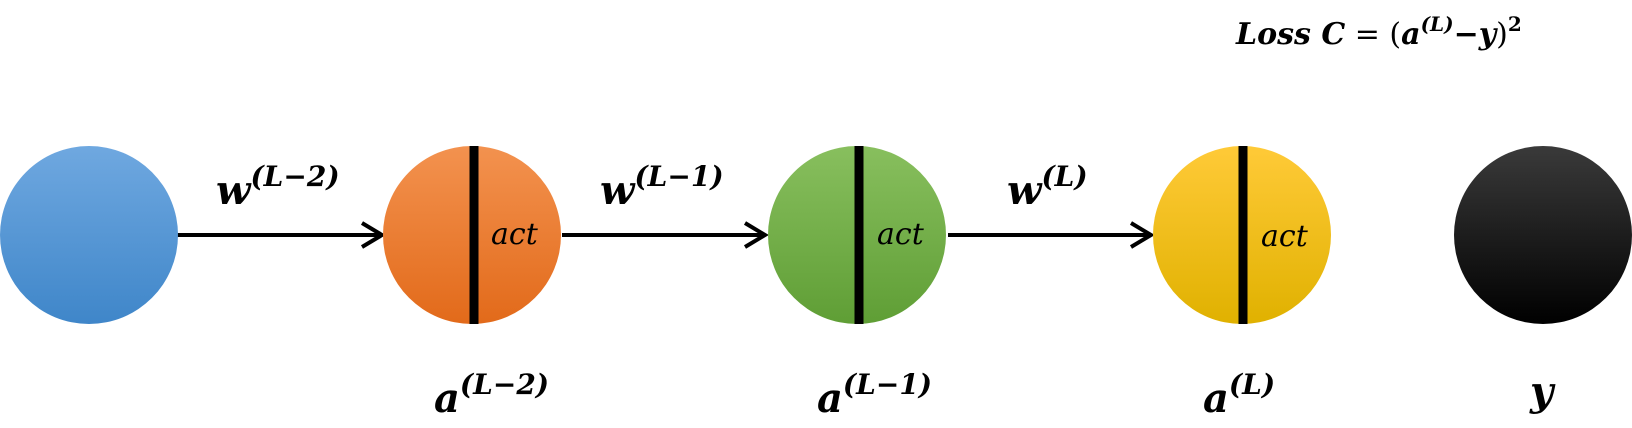 This screenshot has height=428, width=1632. Describe the element at coordinates (1543, 235) in the screenshot. I see `target-neuron` at that location.